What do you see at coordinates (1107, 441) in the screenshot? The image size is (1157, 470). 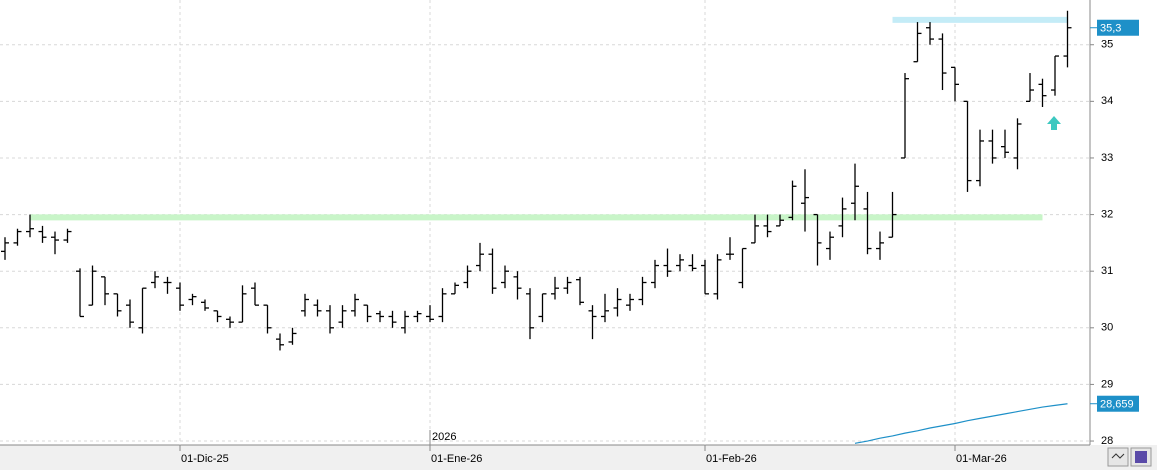 I see `y-tick-label: 28` at bounding box center [1107, 441].